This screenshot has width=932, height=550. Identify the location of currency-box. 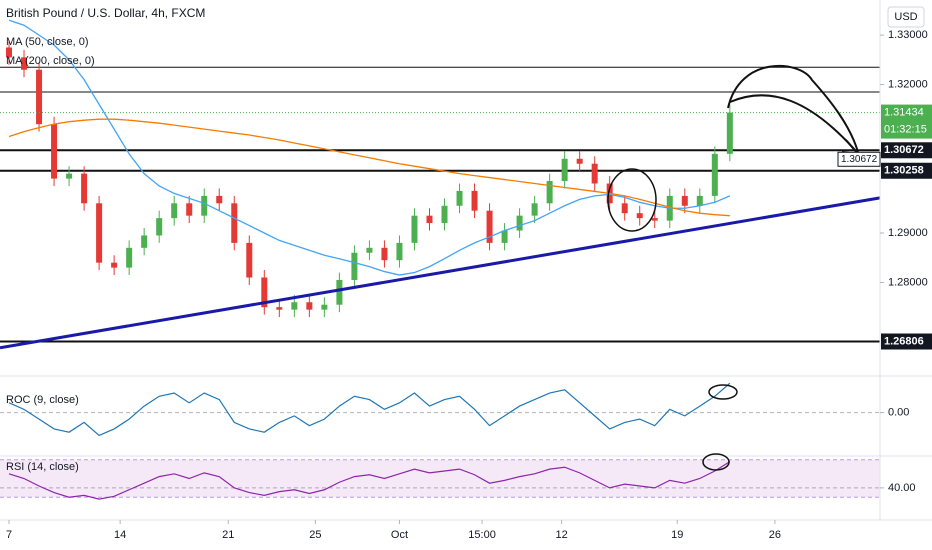
(906, 17).